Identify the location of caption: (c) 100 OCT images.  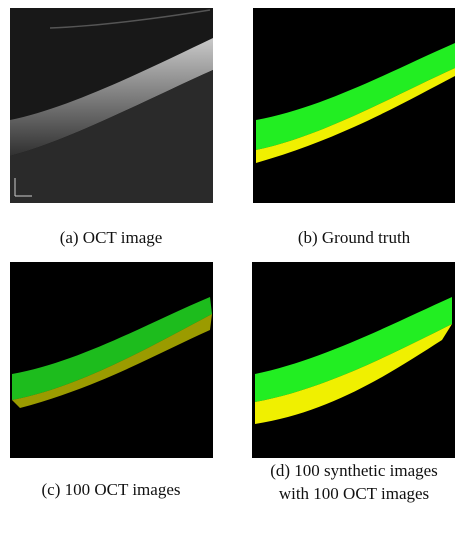
(111, 489).